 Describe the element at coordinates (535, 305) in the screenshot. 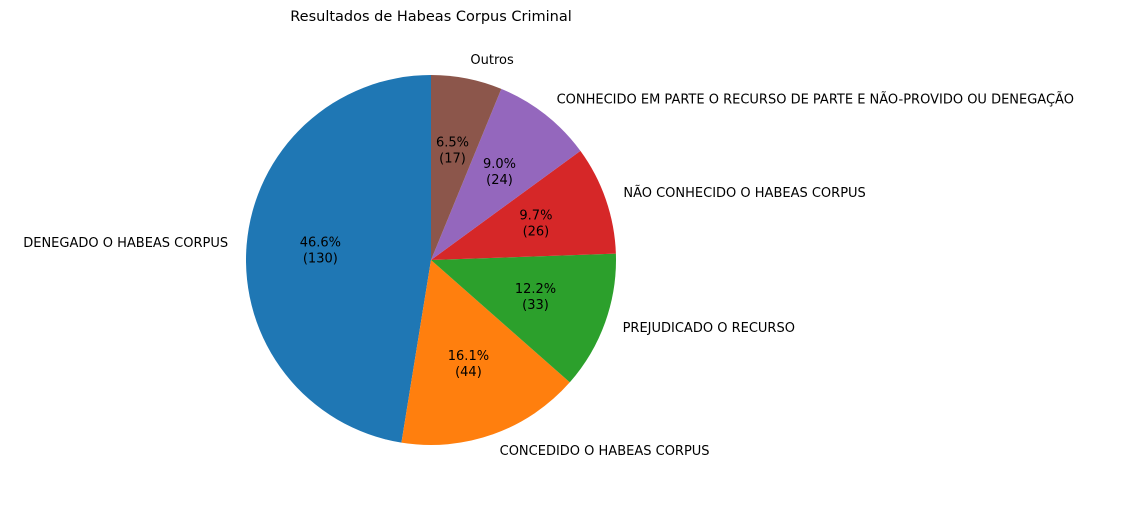

I see `slice-count-label: (33)` at that location.